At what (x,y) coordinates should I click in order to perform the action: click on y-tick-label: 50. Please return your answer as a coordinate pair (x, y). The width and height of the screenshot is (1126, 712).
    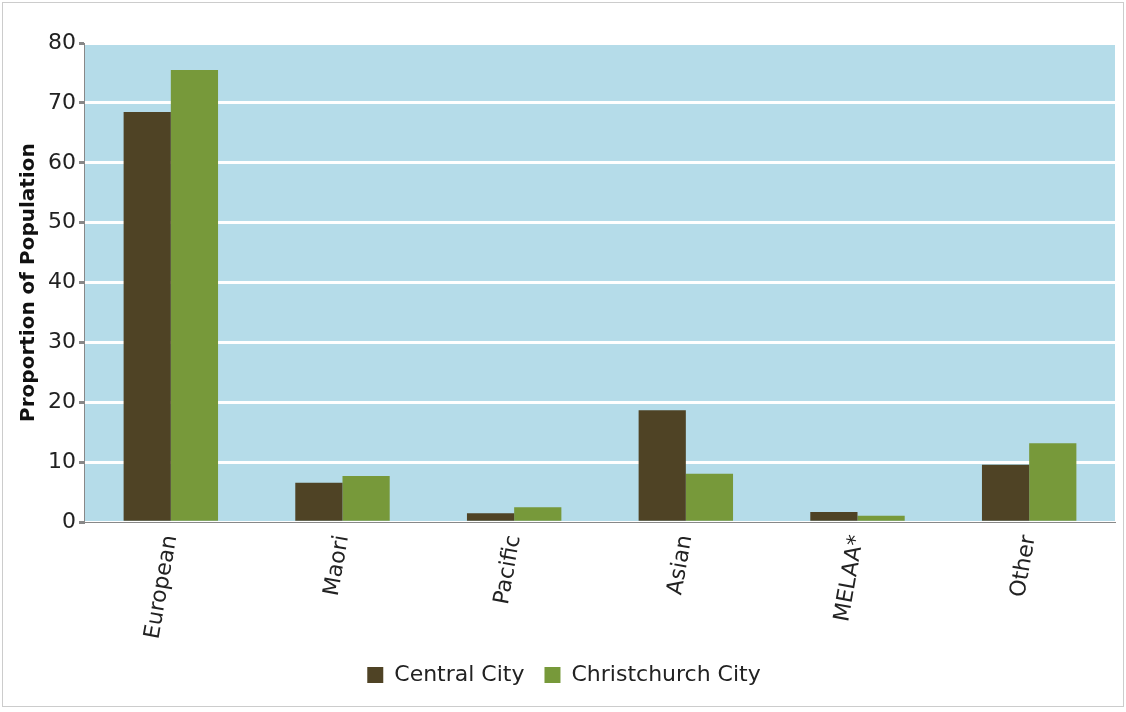
    Looking at the image, I should click on (61, 221).